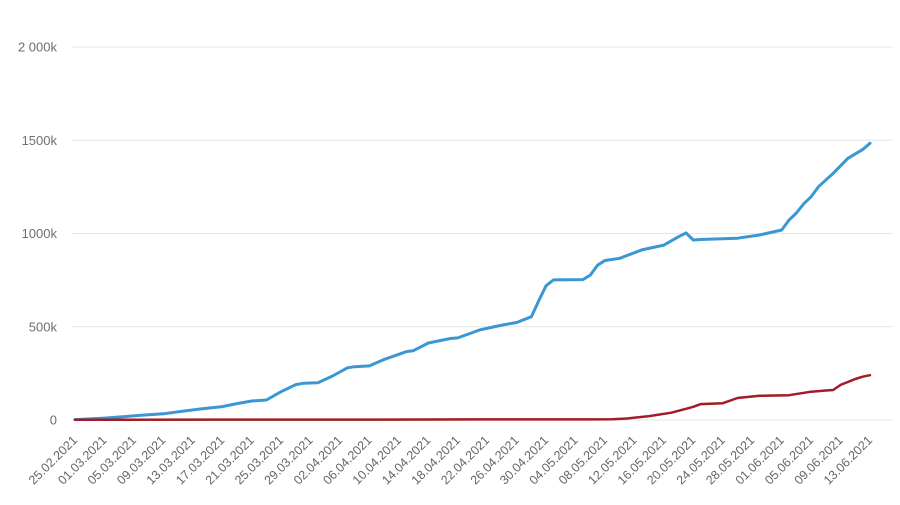  I want to click on y-axis-label: 2 000k, so click(38, 47).